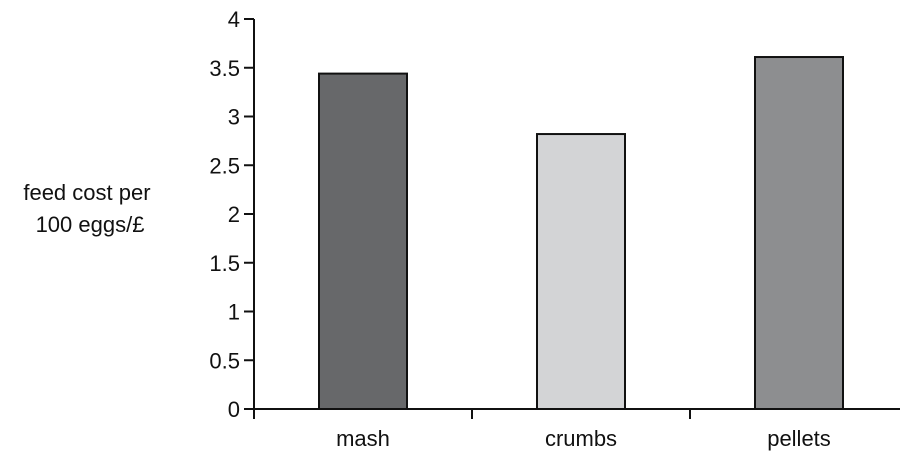 Image resolution: width=900 pixels, height=460 pixels. Describe the element at coordinates (224, 263) in the screenshot. I see `y-tick-label: 1.5` at that location.